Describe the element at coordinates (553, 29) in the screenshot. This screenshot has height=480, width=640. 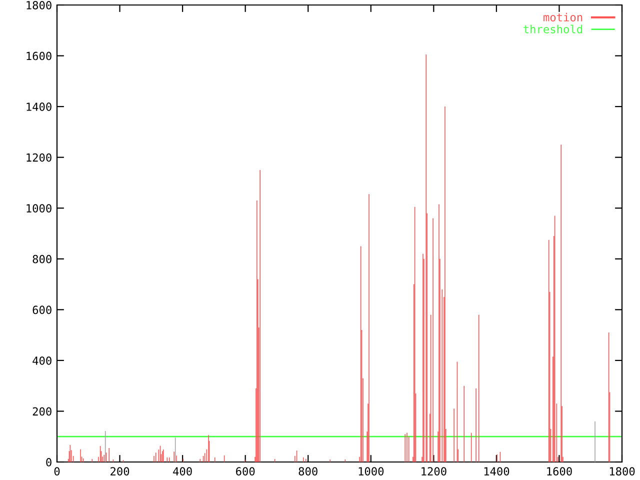
I see `legend-label: threshold` at that location.